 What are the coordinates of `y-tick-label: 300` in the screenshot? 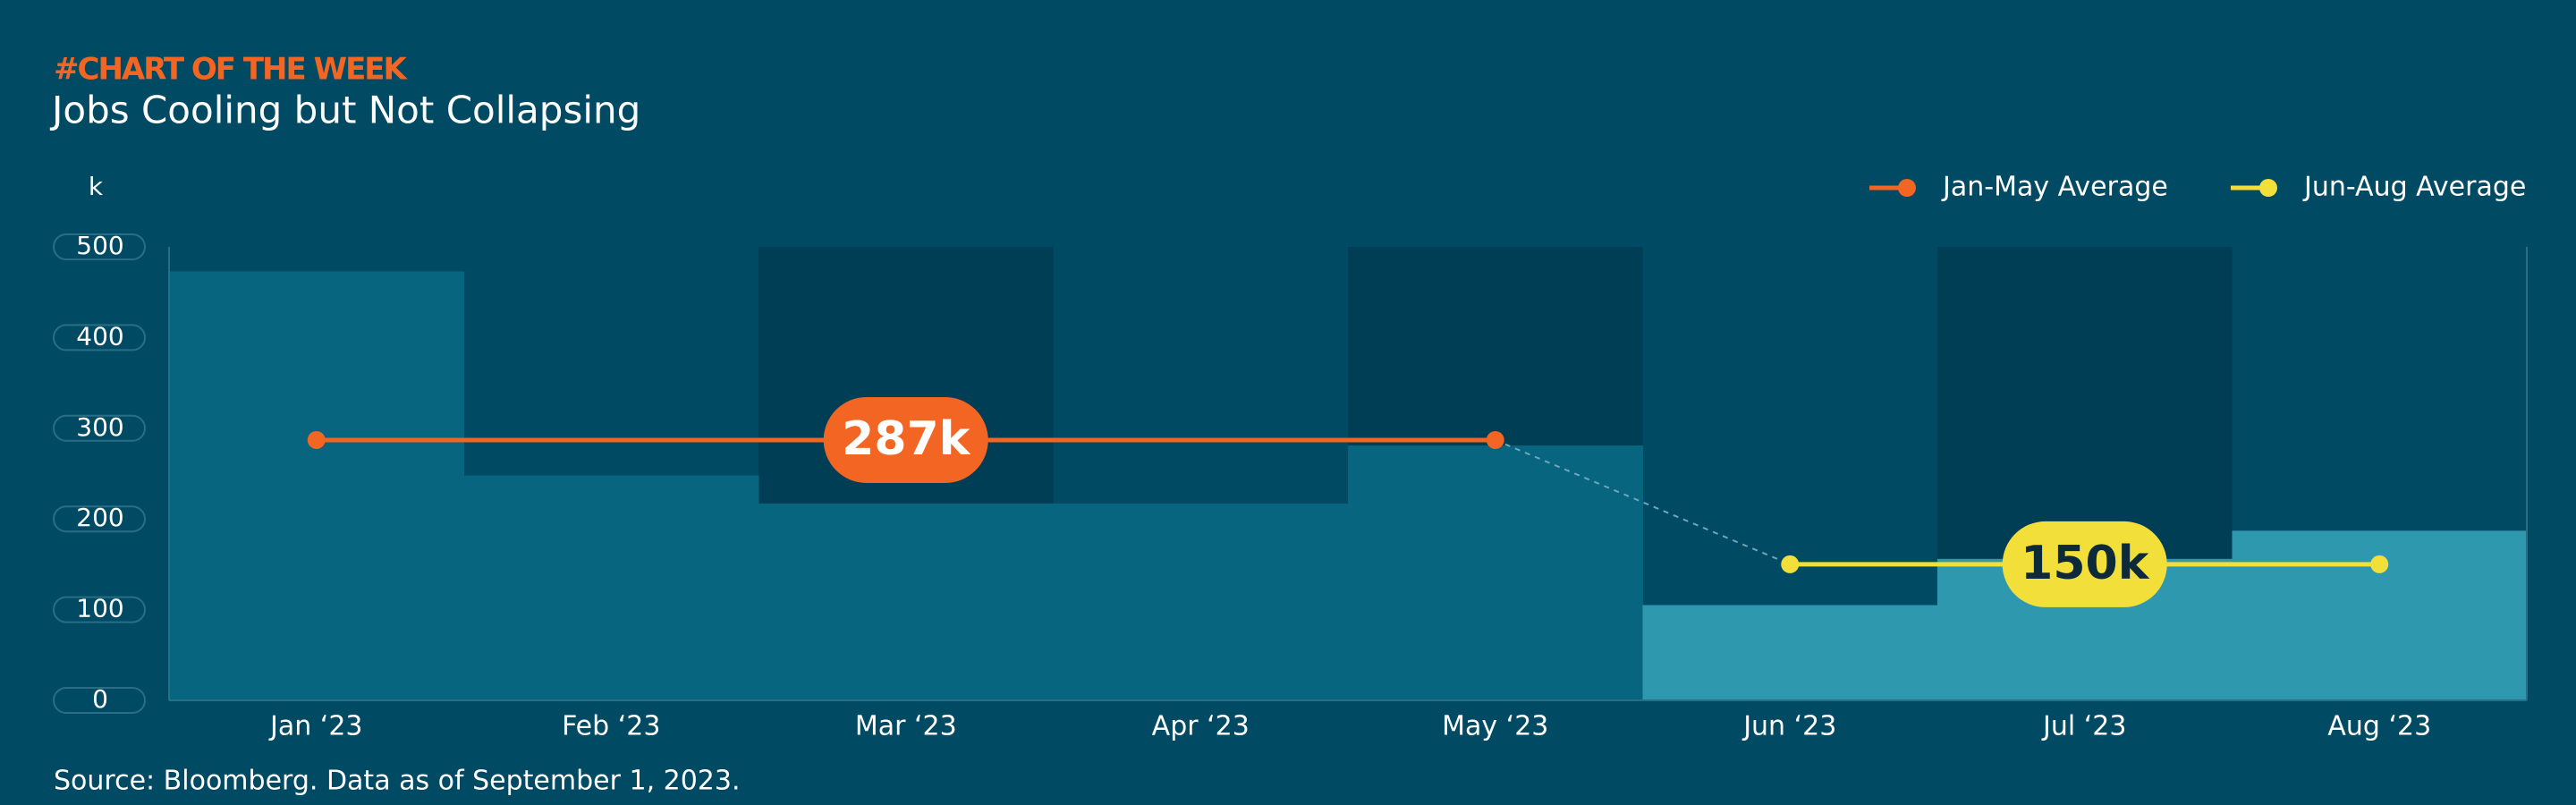 It's located at (99, 427).